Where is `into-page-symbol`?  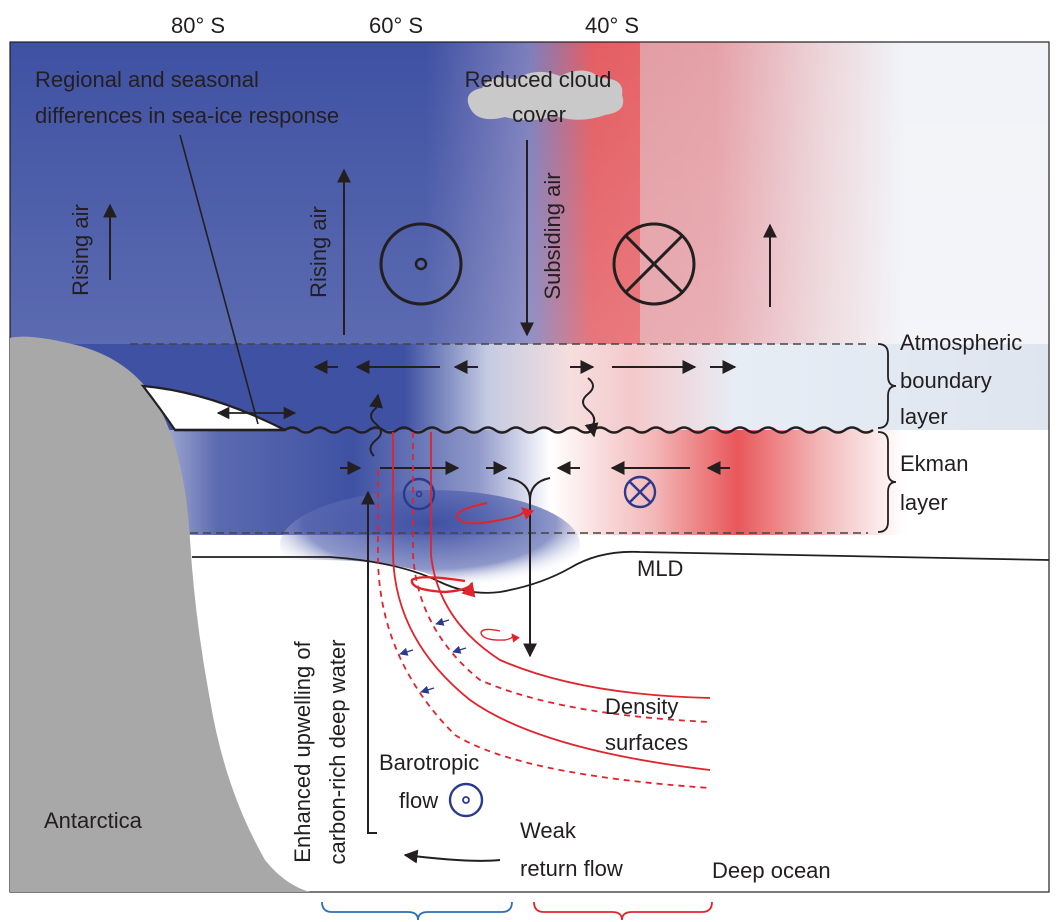 into-page-symbol is located at coordinates (654, 264).